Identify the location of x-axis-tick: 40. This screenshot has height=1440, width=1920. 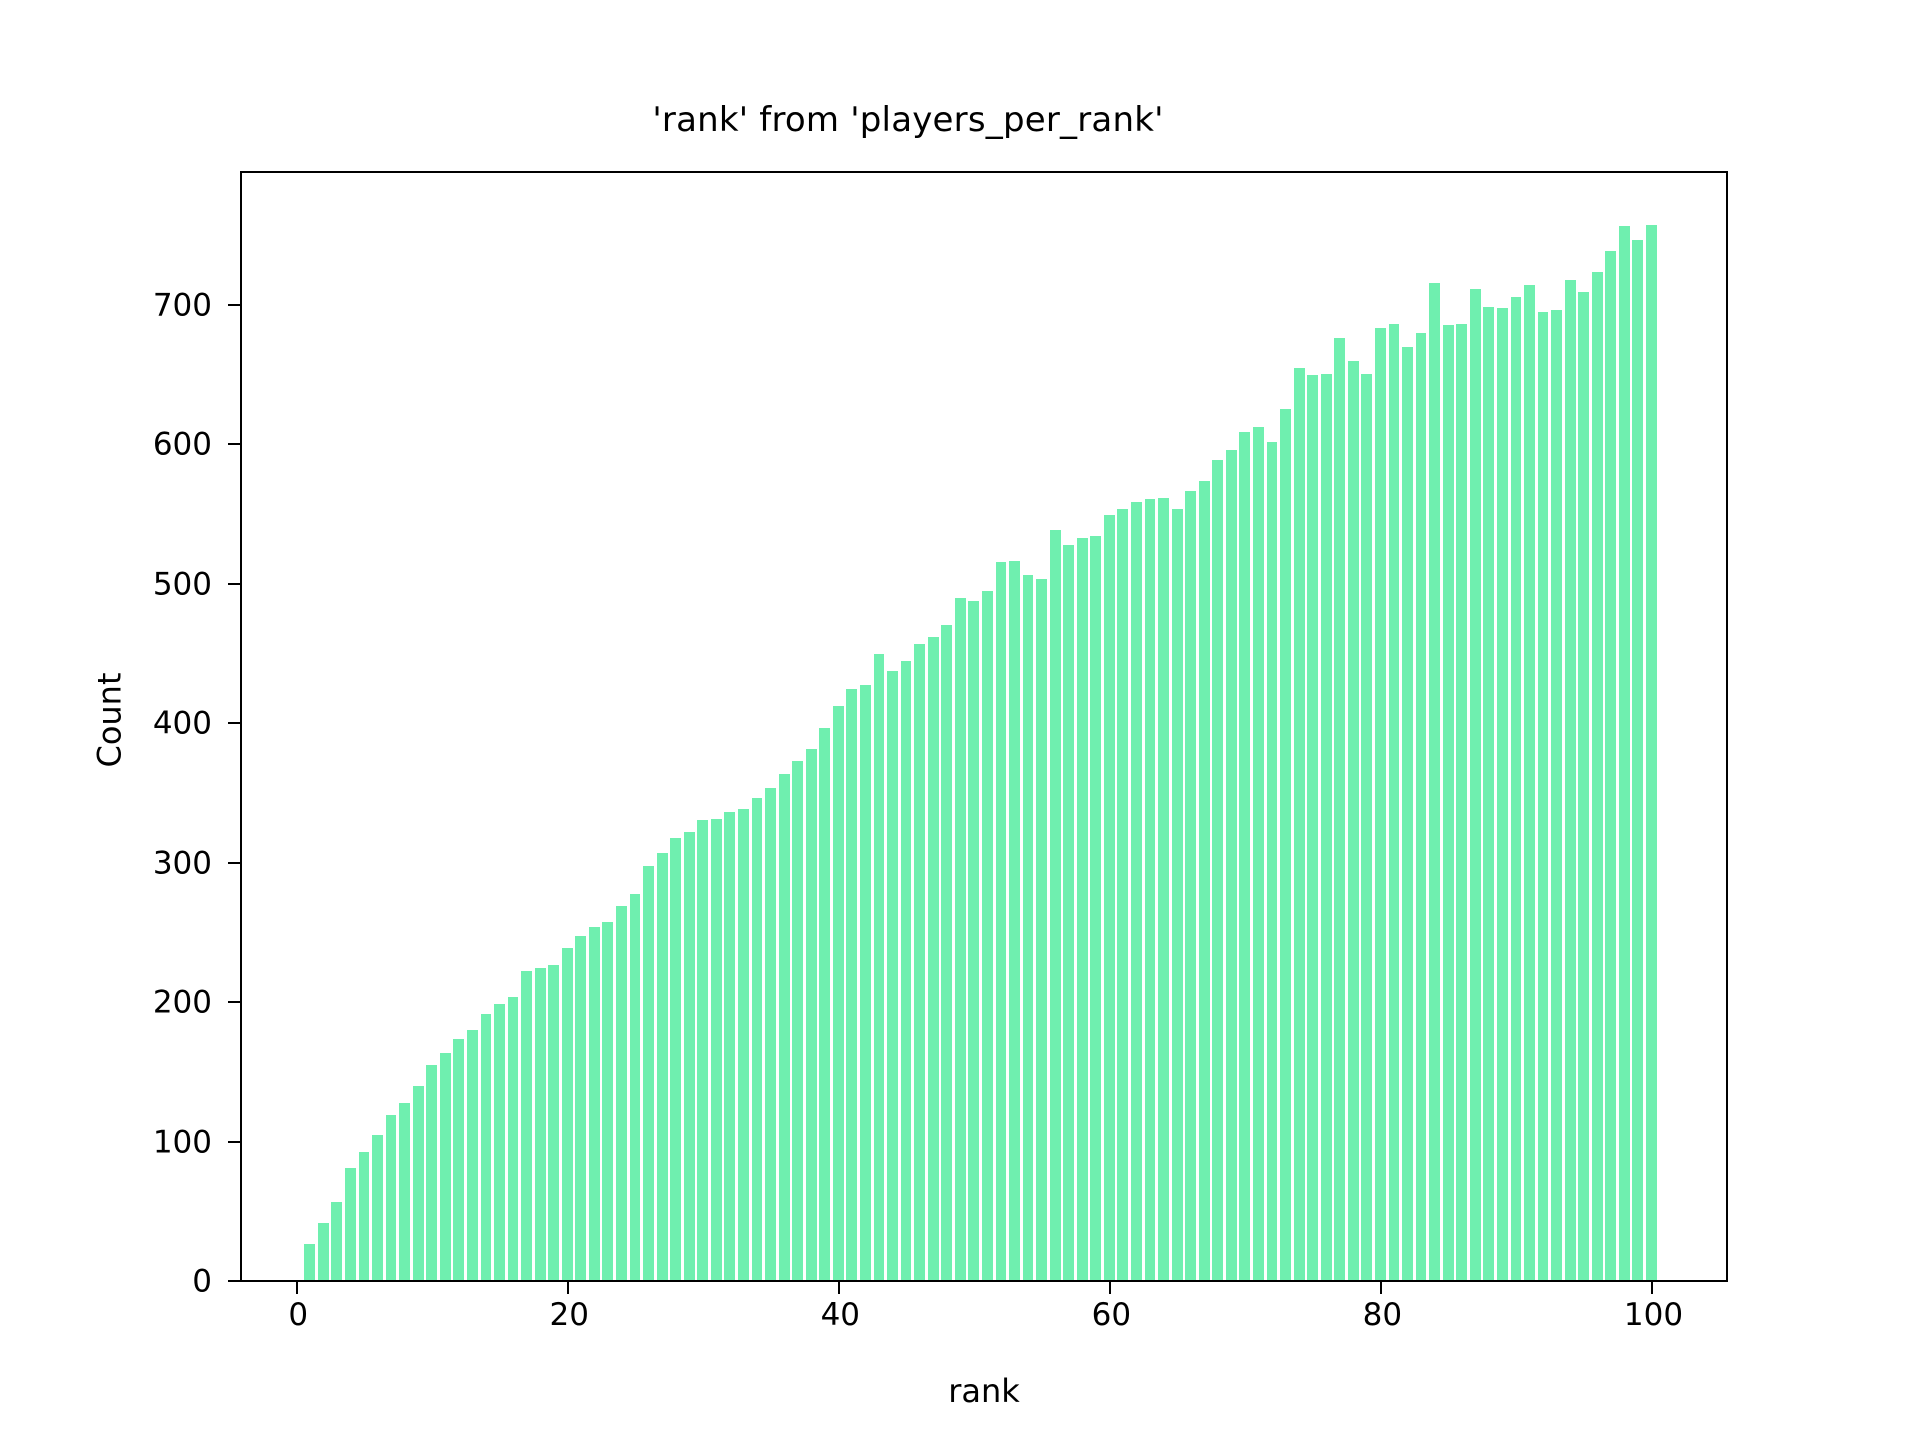
(840, 1305).